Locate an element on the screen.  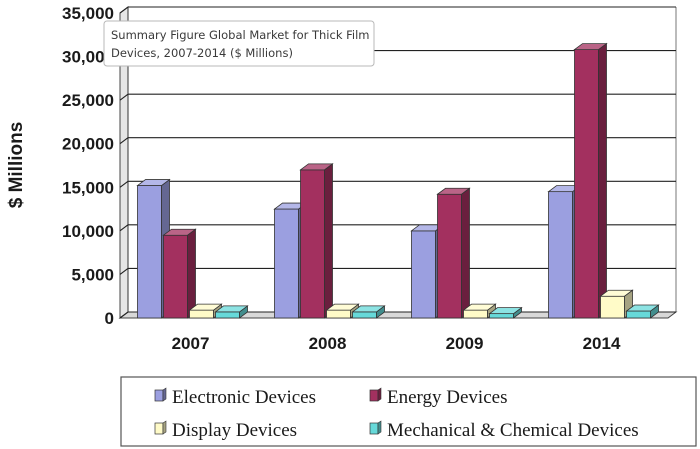
chart-title-line-2: Devices, 2007-2014 ($ Millions) is located at coordinates (202, 53).